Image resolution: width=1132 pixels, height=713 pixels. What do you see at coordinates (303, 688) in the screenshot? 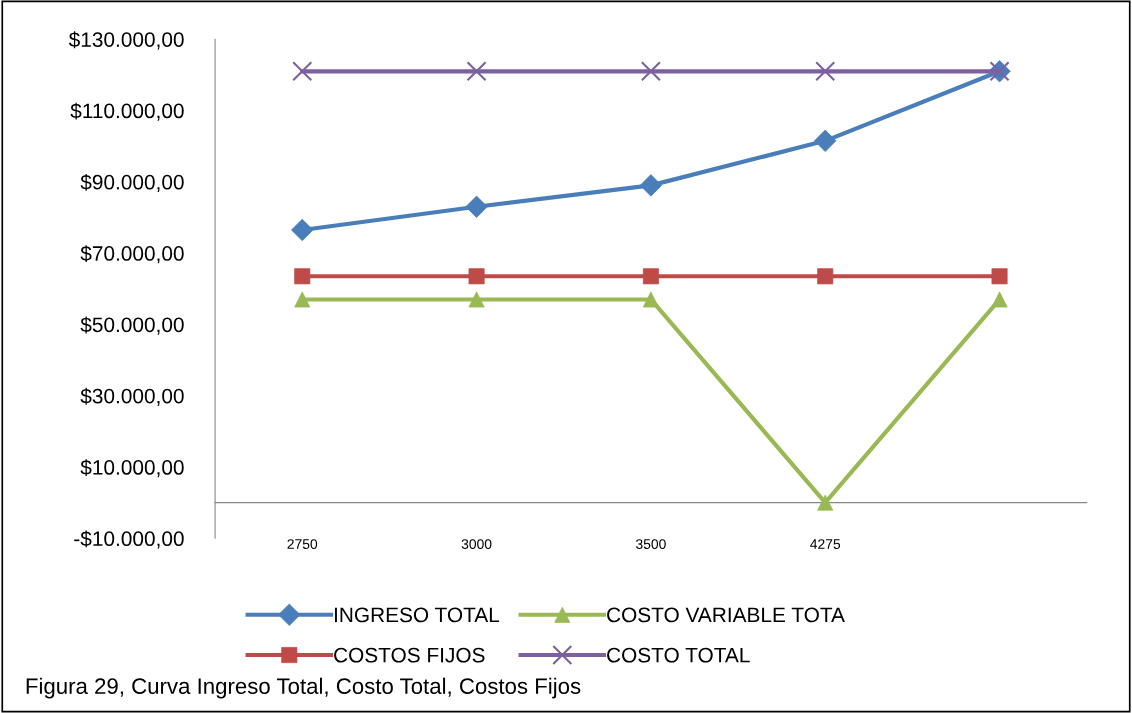
I see `text: Figura 29, Curva Ingreso Total, Costo Total, Costos Fijos` at bounding box center [303, 688].